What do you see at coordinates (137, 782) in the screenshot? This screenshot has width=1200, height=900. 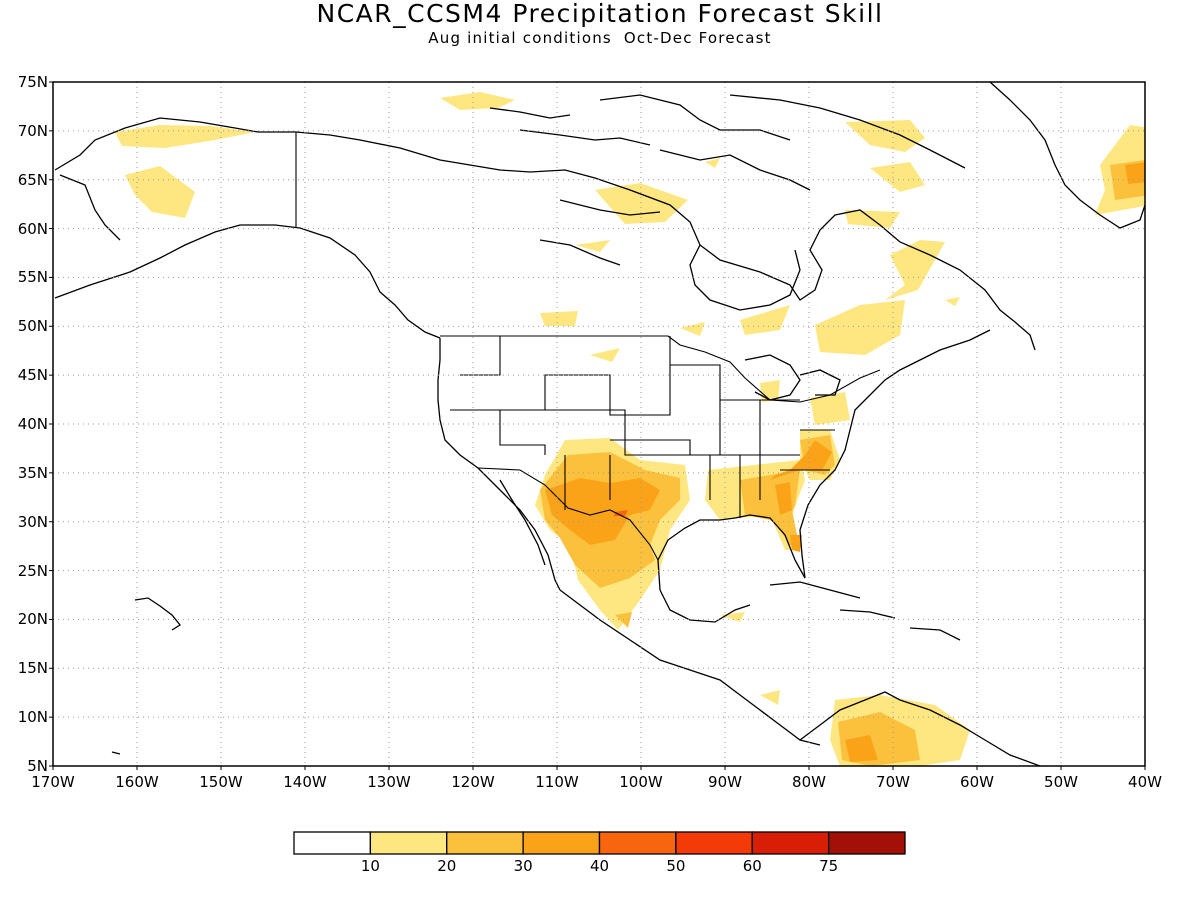 I see `lon-tick-label: 160W` at bounding box center [137, 782].